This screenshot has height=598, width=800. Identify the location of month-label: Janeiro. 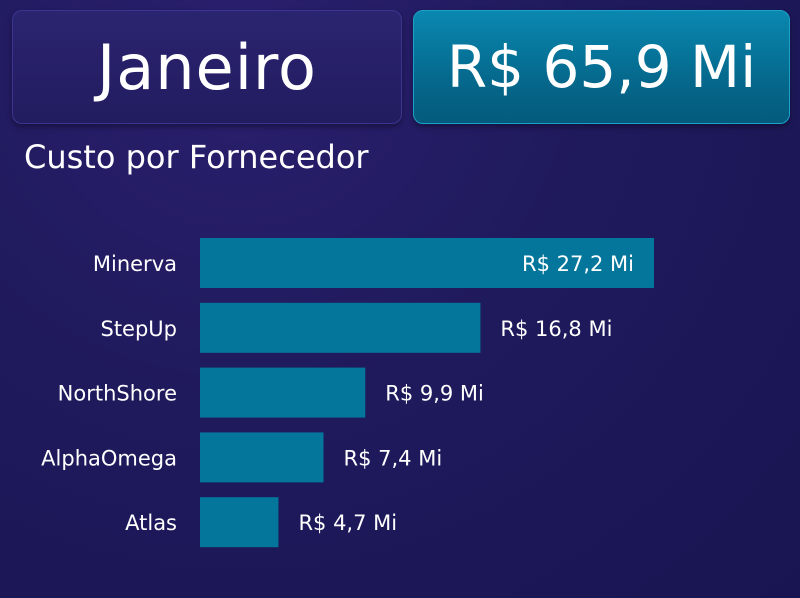
(206, 67).